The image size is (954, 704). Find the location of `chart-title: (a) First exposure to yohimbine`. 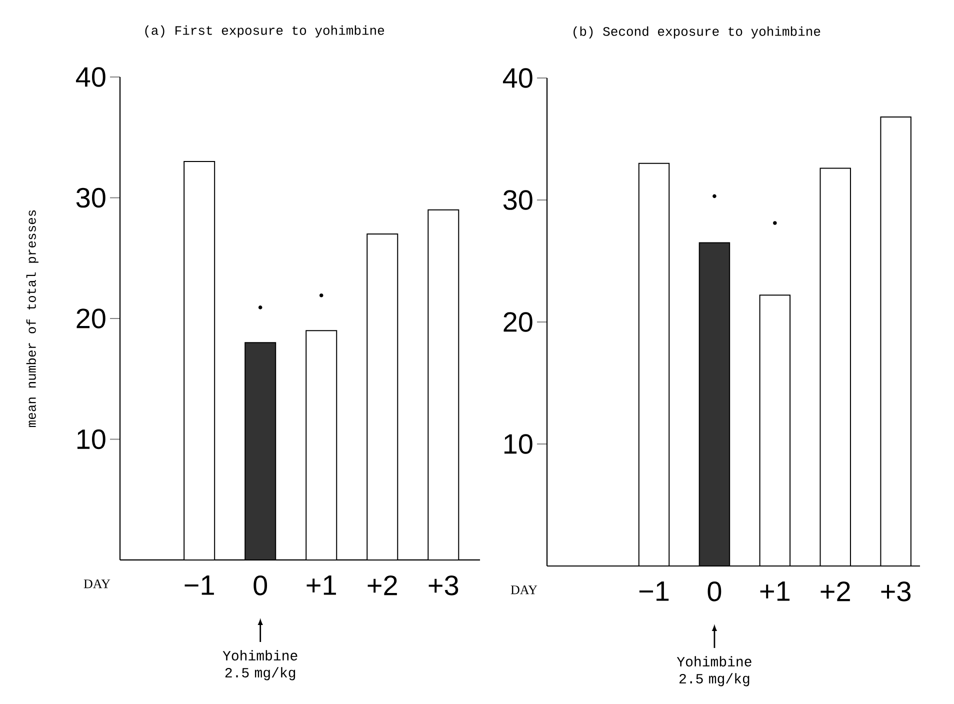

chart-title: (a) First exposure to yohimbine is located at coordinates (264, 31).